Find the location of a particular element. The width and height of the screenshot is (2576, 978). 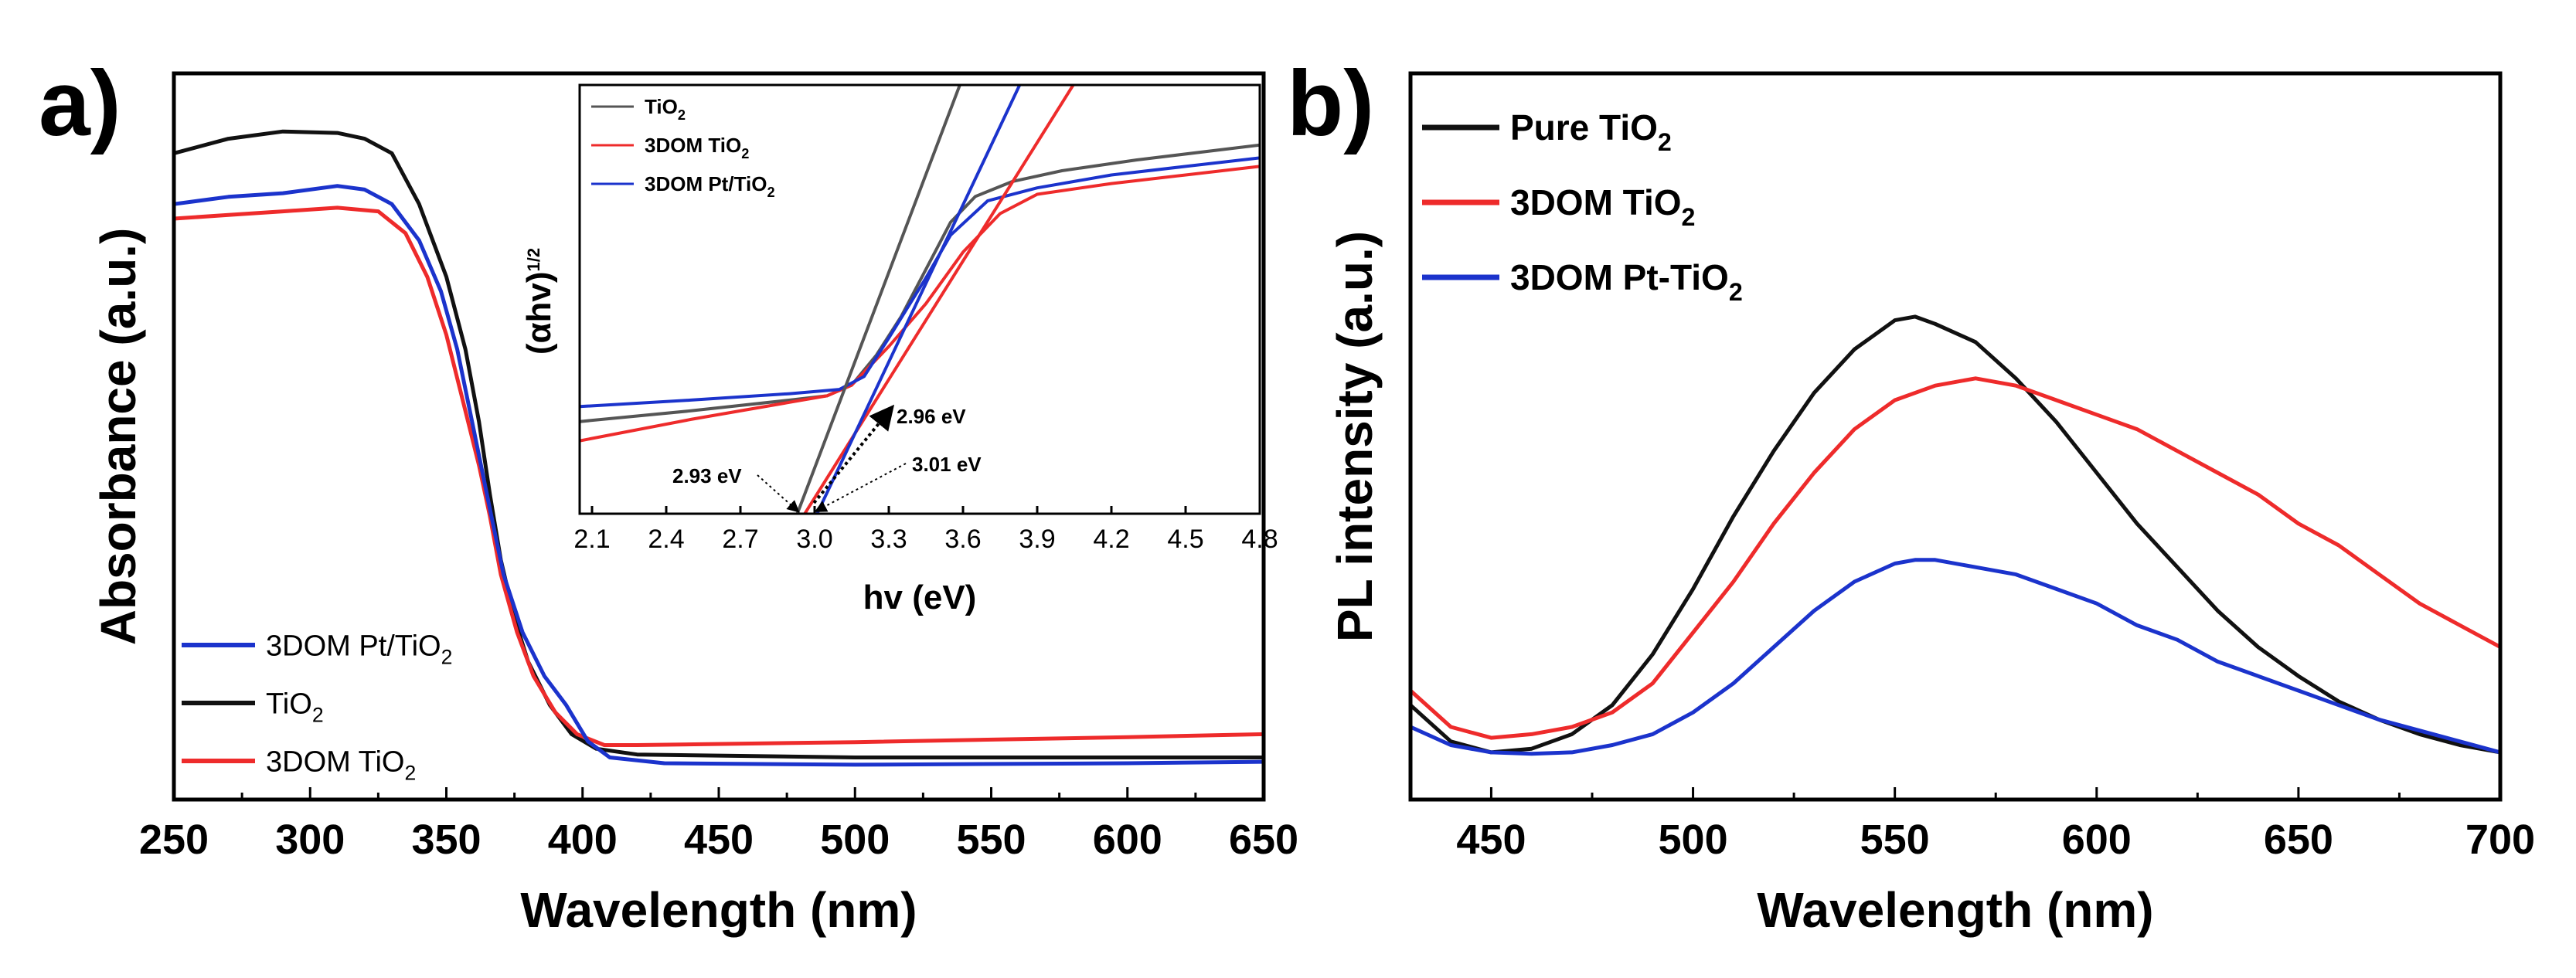

annotation-label: 2.93 eV is located at coordinates (707, 475).